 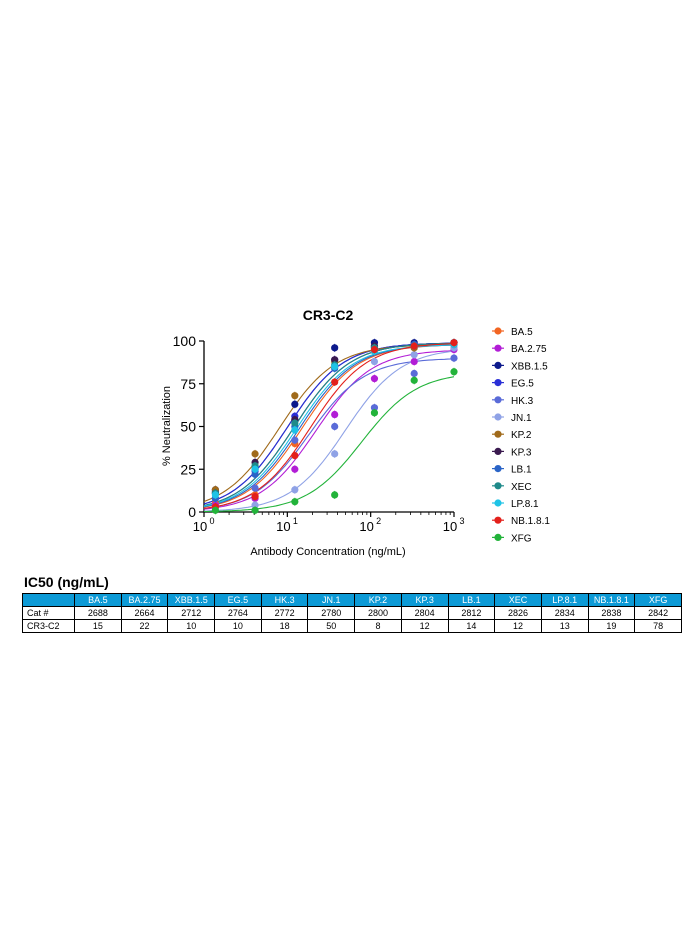 What do you see at coordinates (658, 626) in the screenshot?
I see `table-cell: 78` at bounding box center [658, 626].